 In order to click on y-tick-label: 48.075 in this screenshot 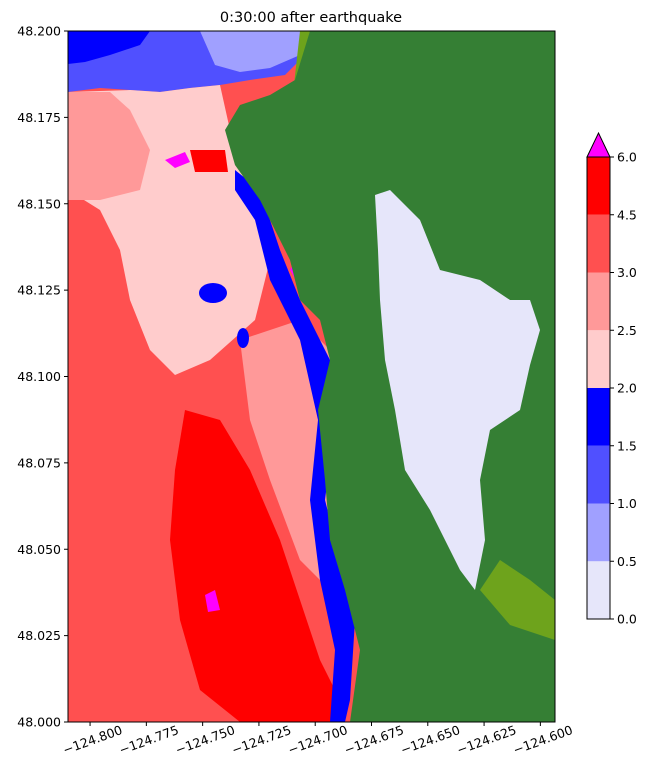, I will do `click(39, 462)`.